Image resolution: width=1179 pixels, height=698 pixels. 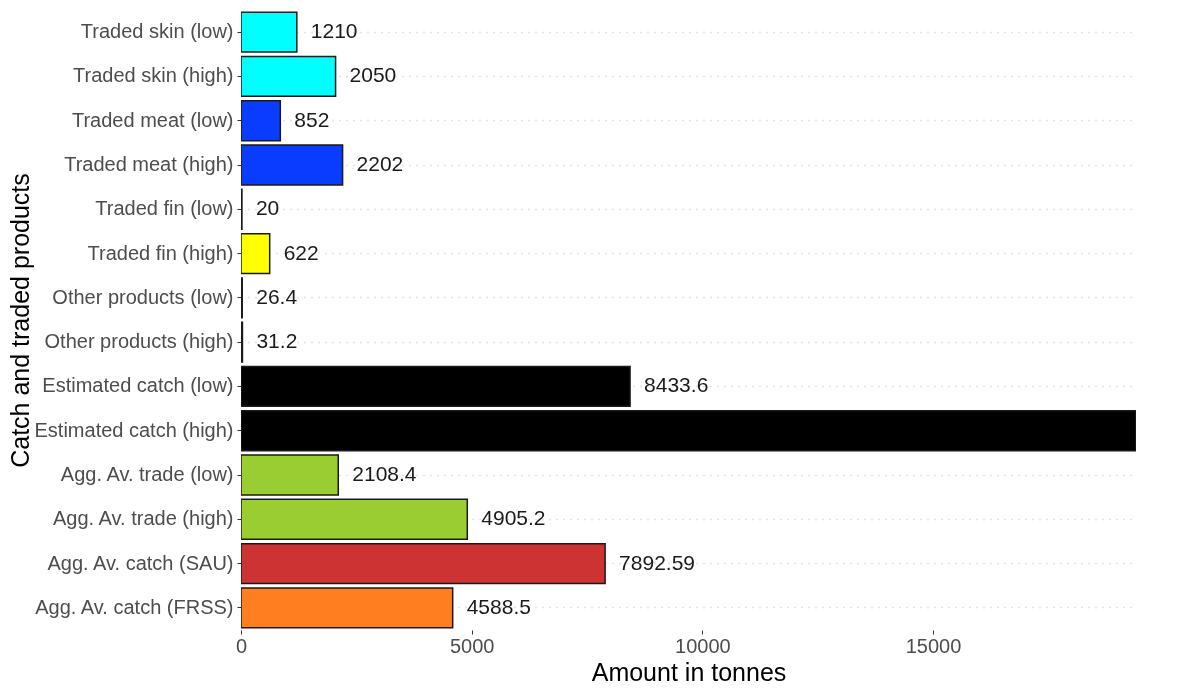 What do you see at coordinates (152, 119) in the screenshot?
I see `y-tick-label: Traded meat (low)` at bounding box center [152, 119].